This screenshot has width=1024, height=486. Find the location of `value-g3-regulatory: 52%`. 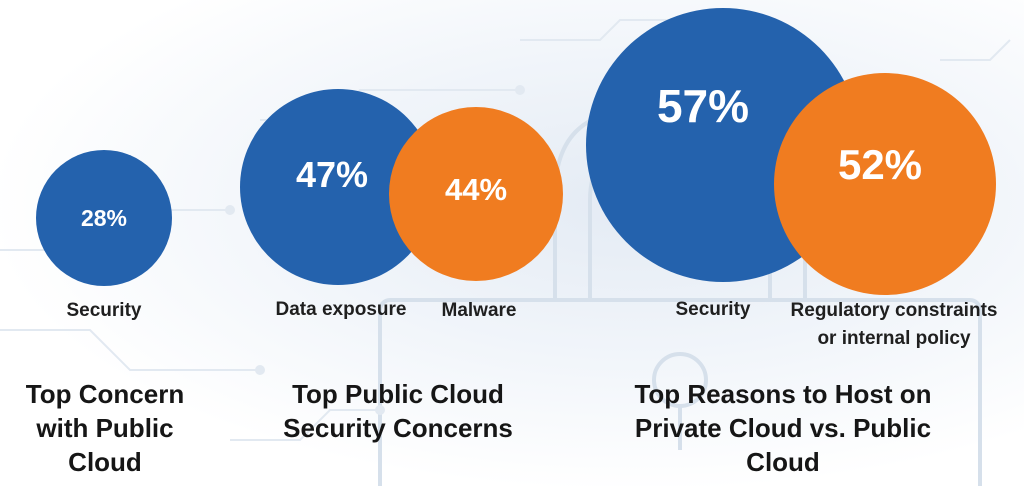

value-g3-regulatory: 52% is located at coordinates (880, 164).